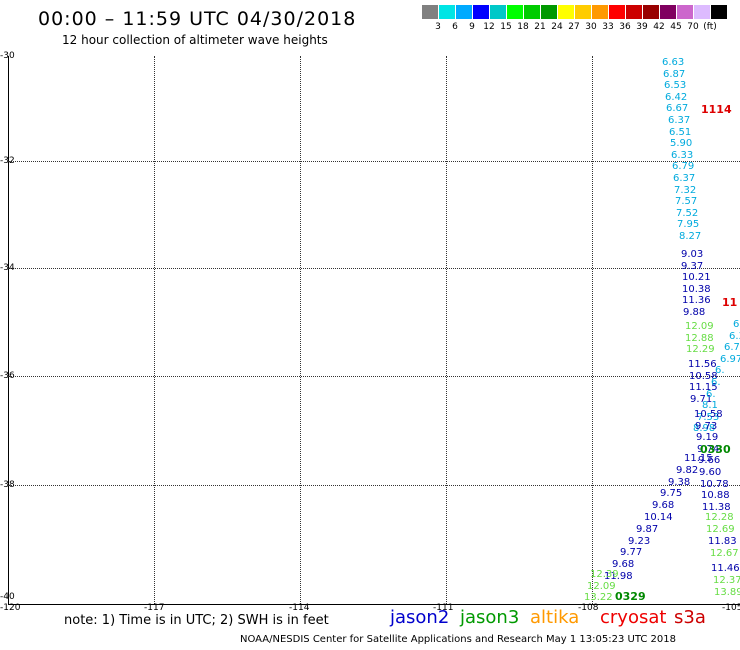 The image size is (740, 650). I want to click on wave-height-value: 6.3, so click(734, 336).